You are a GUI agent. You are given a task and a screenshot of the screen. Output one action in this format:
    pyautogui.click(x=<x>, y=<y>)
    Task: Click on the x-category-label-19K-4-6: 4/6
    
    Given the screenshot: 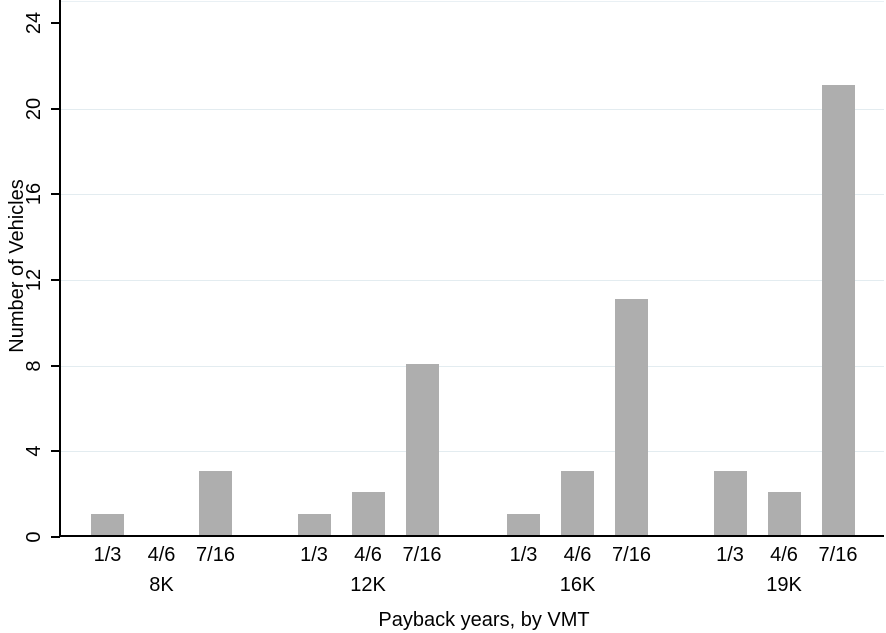 What is the action you would take?
    pyautogui.click(x=784, y=555)
    